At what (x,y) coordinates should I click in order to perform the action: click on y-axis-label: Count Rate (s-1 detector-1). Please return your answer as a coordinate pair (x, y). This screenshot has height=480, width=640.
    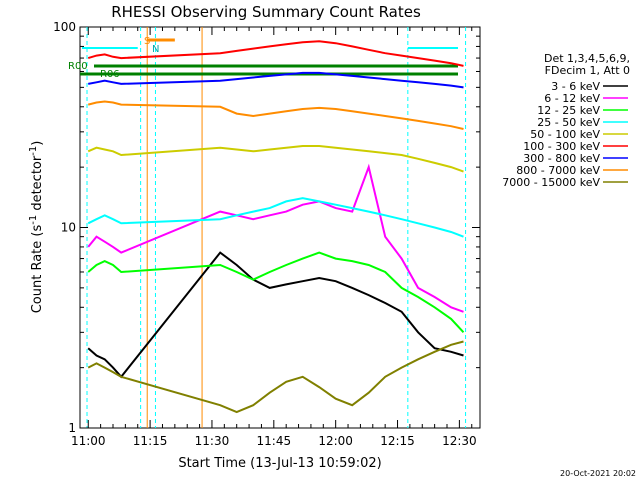
    Looking at the image, I should click on (36, 227).